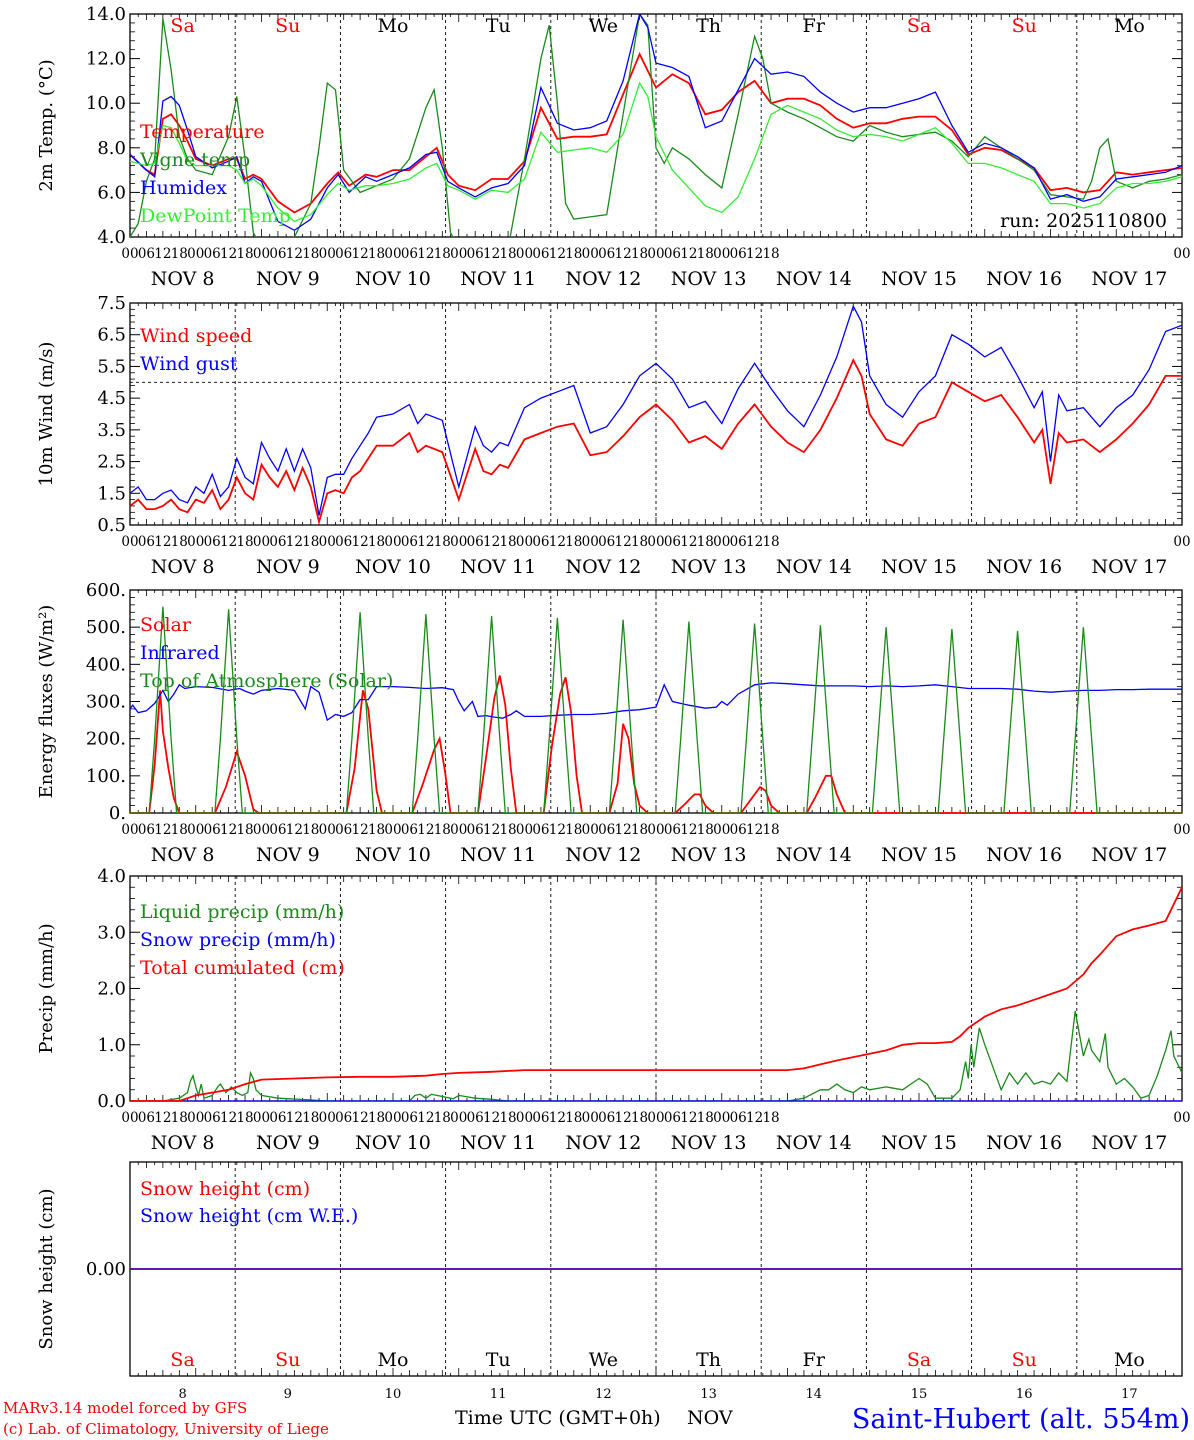 Image resolution: width=1194 pixels, height=1440 pixels. What do you see at coordinates (106, 14) in the screenshot?
I see `y-tick-label: 14.0` at bounding box center [106, 14].